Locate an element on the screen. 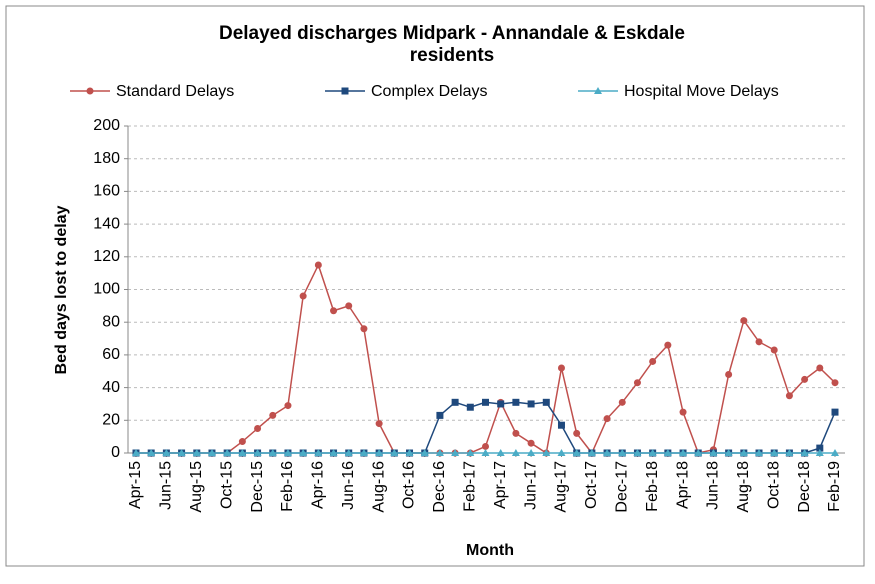 This screenshot has height=584, width=875. x-tick-label: Apr-17 is located at coordinates (500, 485).